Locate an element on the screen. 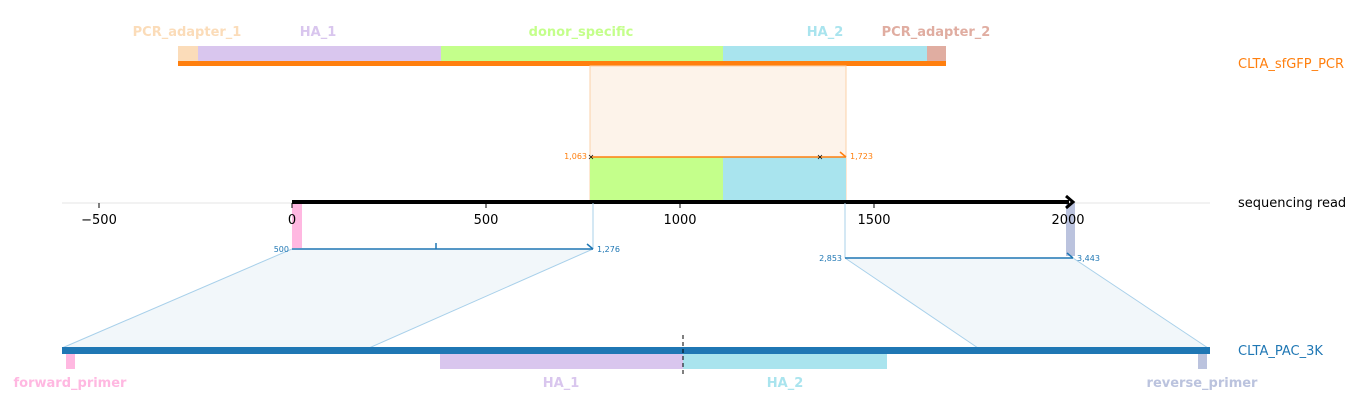 The width and height of the screenshot is (1364, 415). bottom-alignment-1-shade is located at coordinates (327, 298).